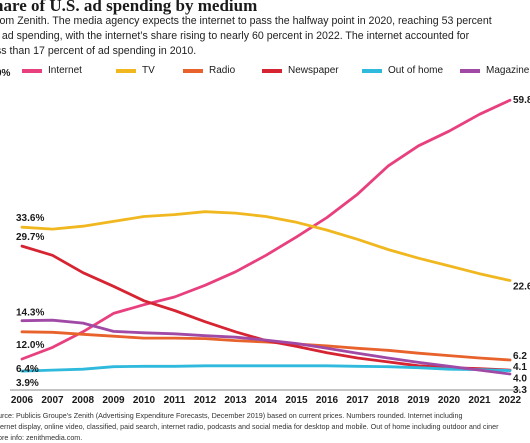 The width and height of the screenshot is (530, 443). What do you see at coordinates (65, 70) in the screenshot?
I see `legend-label: Internet` at bounding box center [65, 70].